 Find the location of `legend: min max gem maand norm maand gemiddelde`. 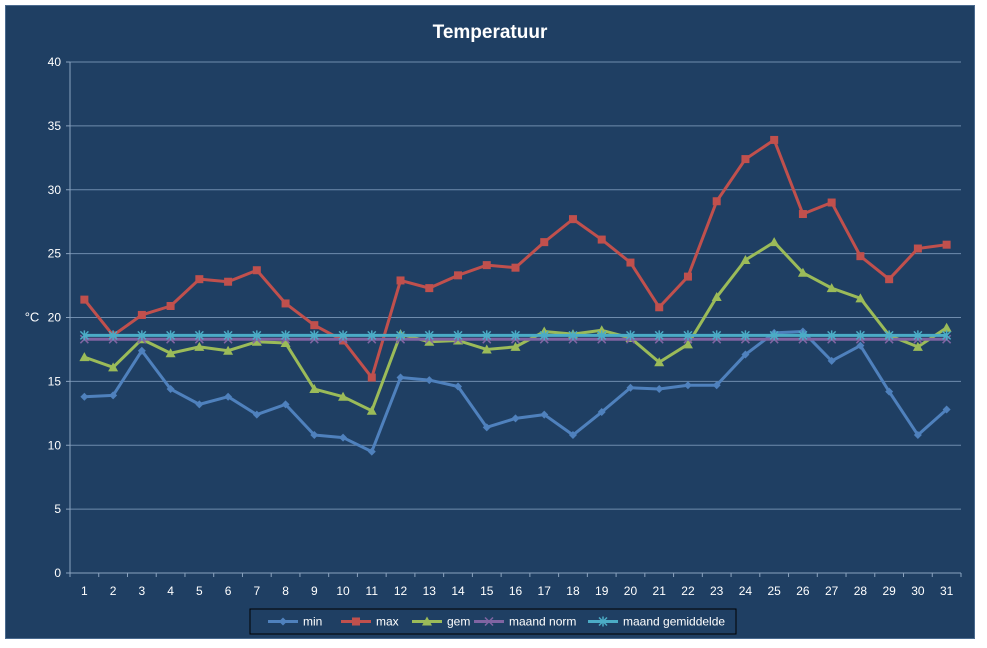

legend: min max gem maand norm maand gemiddelde is located at coordinates (493, 621).